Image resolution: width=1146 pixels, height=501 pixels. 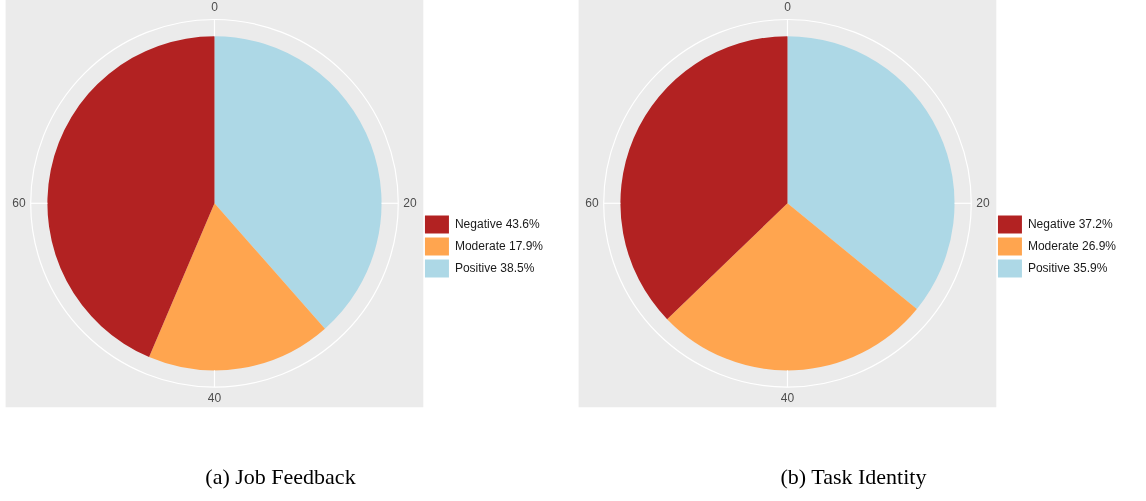 What do you see at coordinates (1070, 223) in the screenshot?
I see `legend-label: Negative 37.2%` at bounding box center [1070, 223].